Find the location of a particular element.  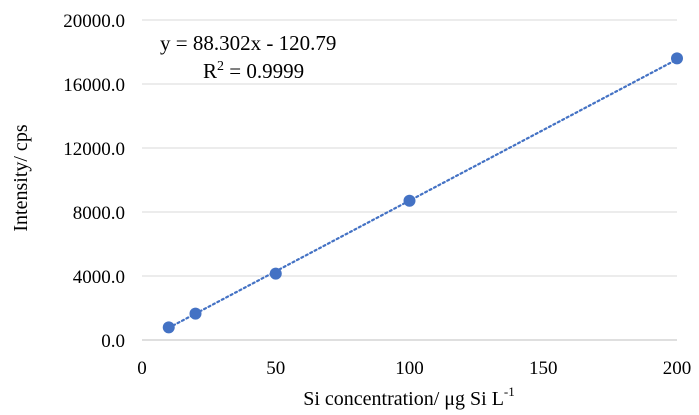

x-tick-labels: 0 50 100 150 200 is located at coordinates (414, 368).